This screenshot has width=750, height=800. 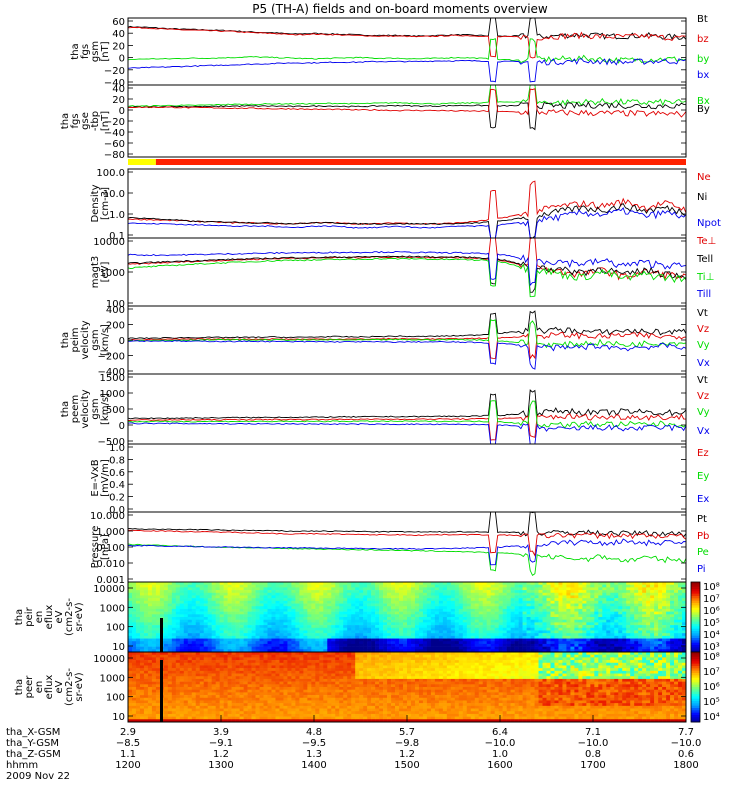 I want to click on legend-label: Vy, so click(x=703, y=345).